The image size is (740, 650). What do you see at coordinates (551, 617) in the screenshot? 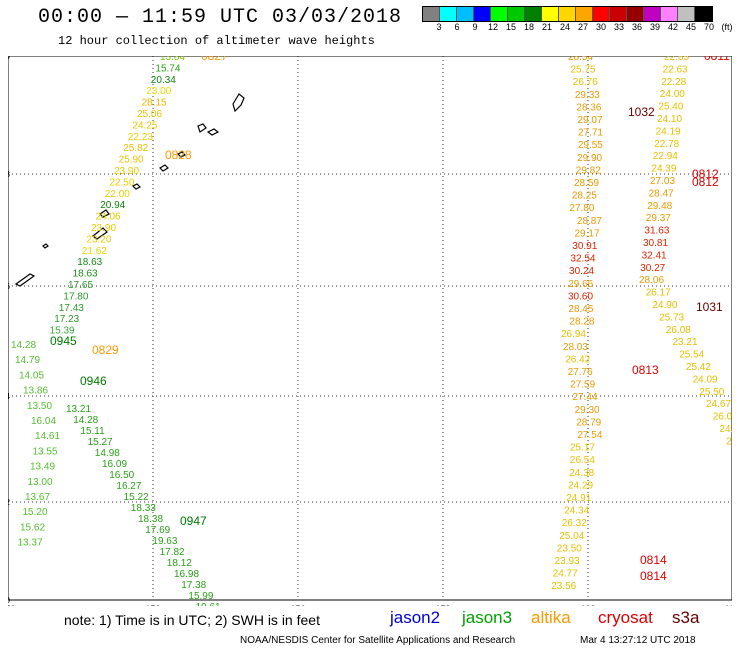
I see `legend-item-altika: altika` at bounding box center [551, 617].